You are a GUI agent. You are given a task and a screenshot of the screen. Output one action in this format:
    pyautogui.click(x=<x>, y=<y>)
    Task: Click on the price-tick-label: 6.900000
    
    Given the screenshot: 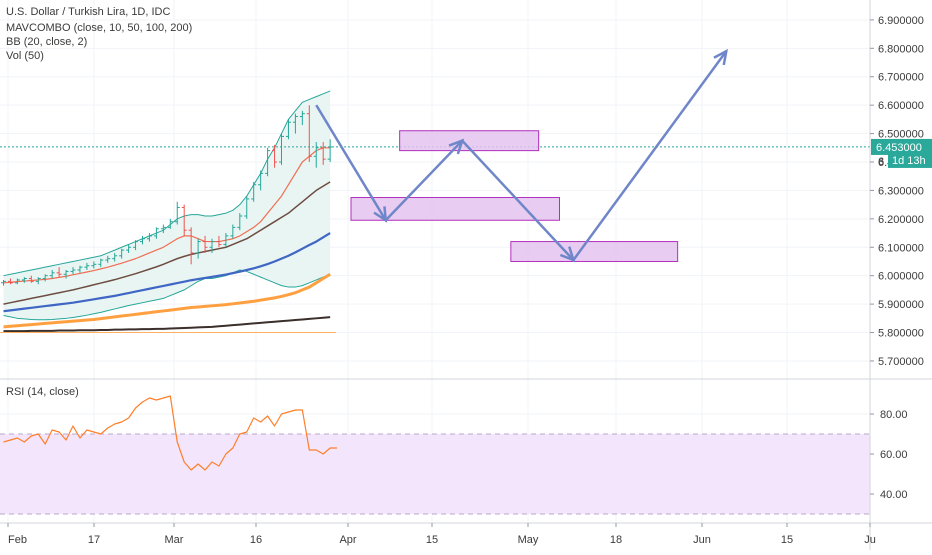 What is the action you would take?
    pyautogui.click(x=901, y=21)
    